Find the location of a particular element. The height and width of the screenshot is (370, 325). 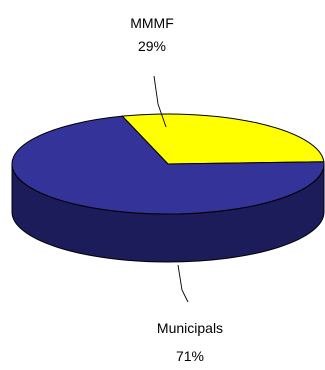

slice-percent-mmmf: 29% is located at coordinates (152, 46).